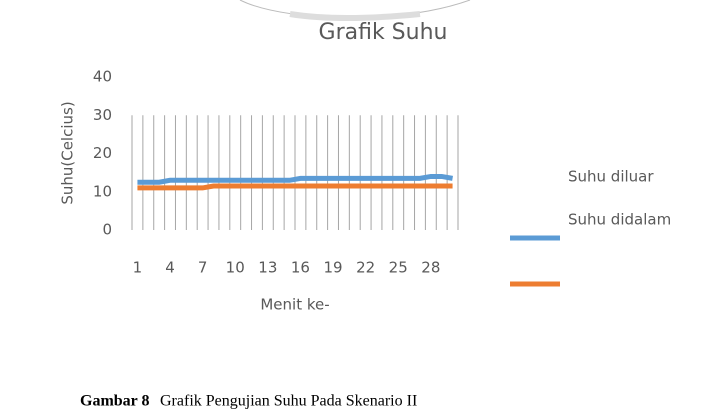 Image resolution: width=717 pixels, height=411 pixels. Describe the element at coordinates (383, 32) in the screenshot. I see `chart-title: Grafik Suhu` at that location.